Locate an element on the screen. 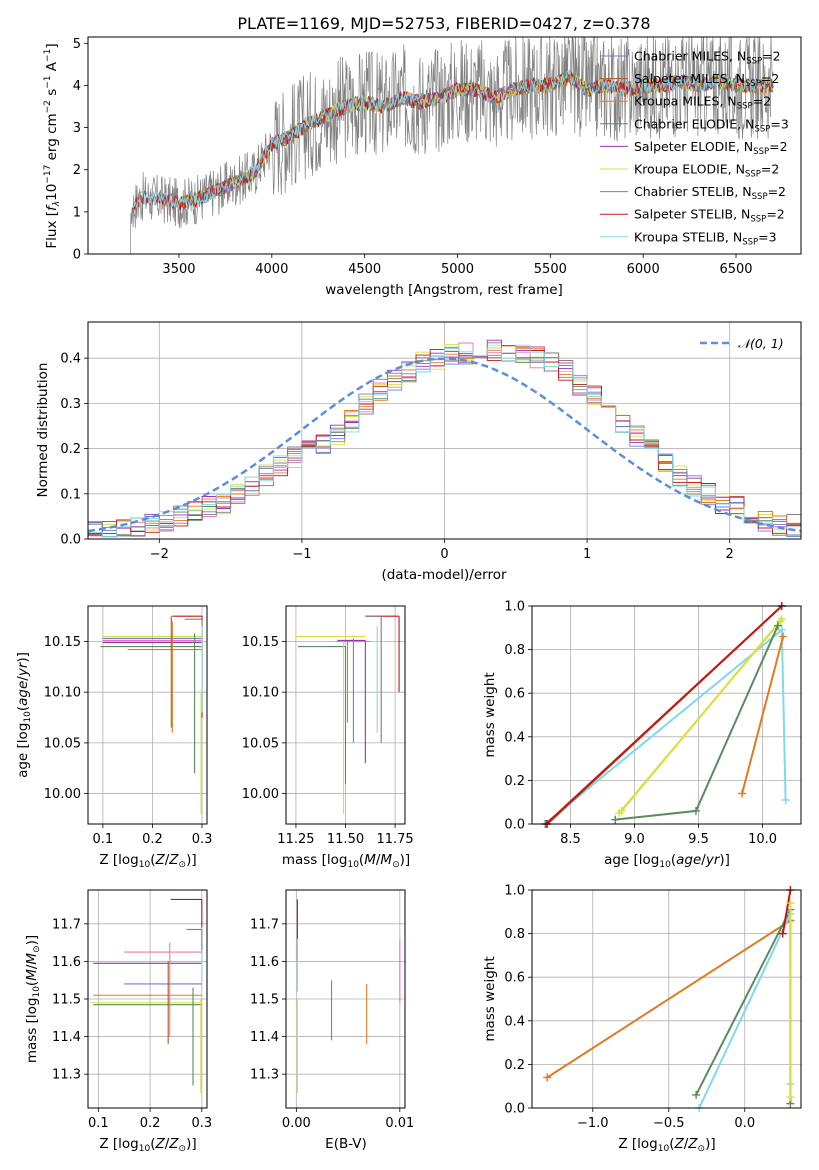 The width and height of the screenshot is (819, 1170). y-tick-label: 0 is located at coordinates (77, 255).